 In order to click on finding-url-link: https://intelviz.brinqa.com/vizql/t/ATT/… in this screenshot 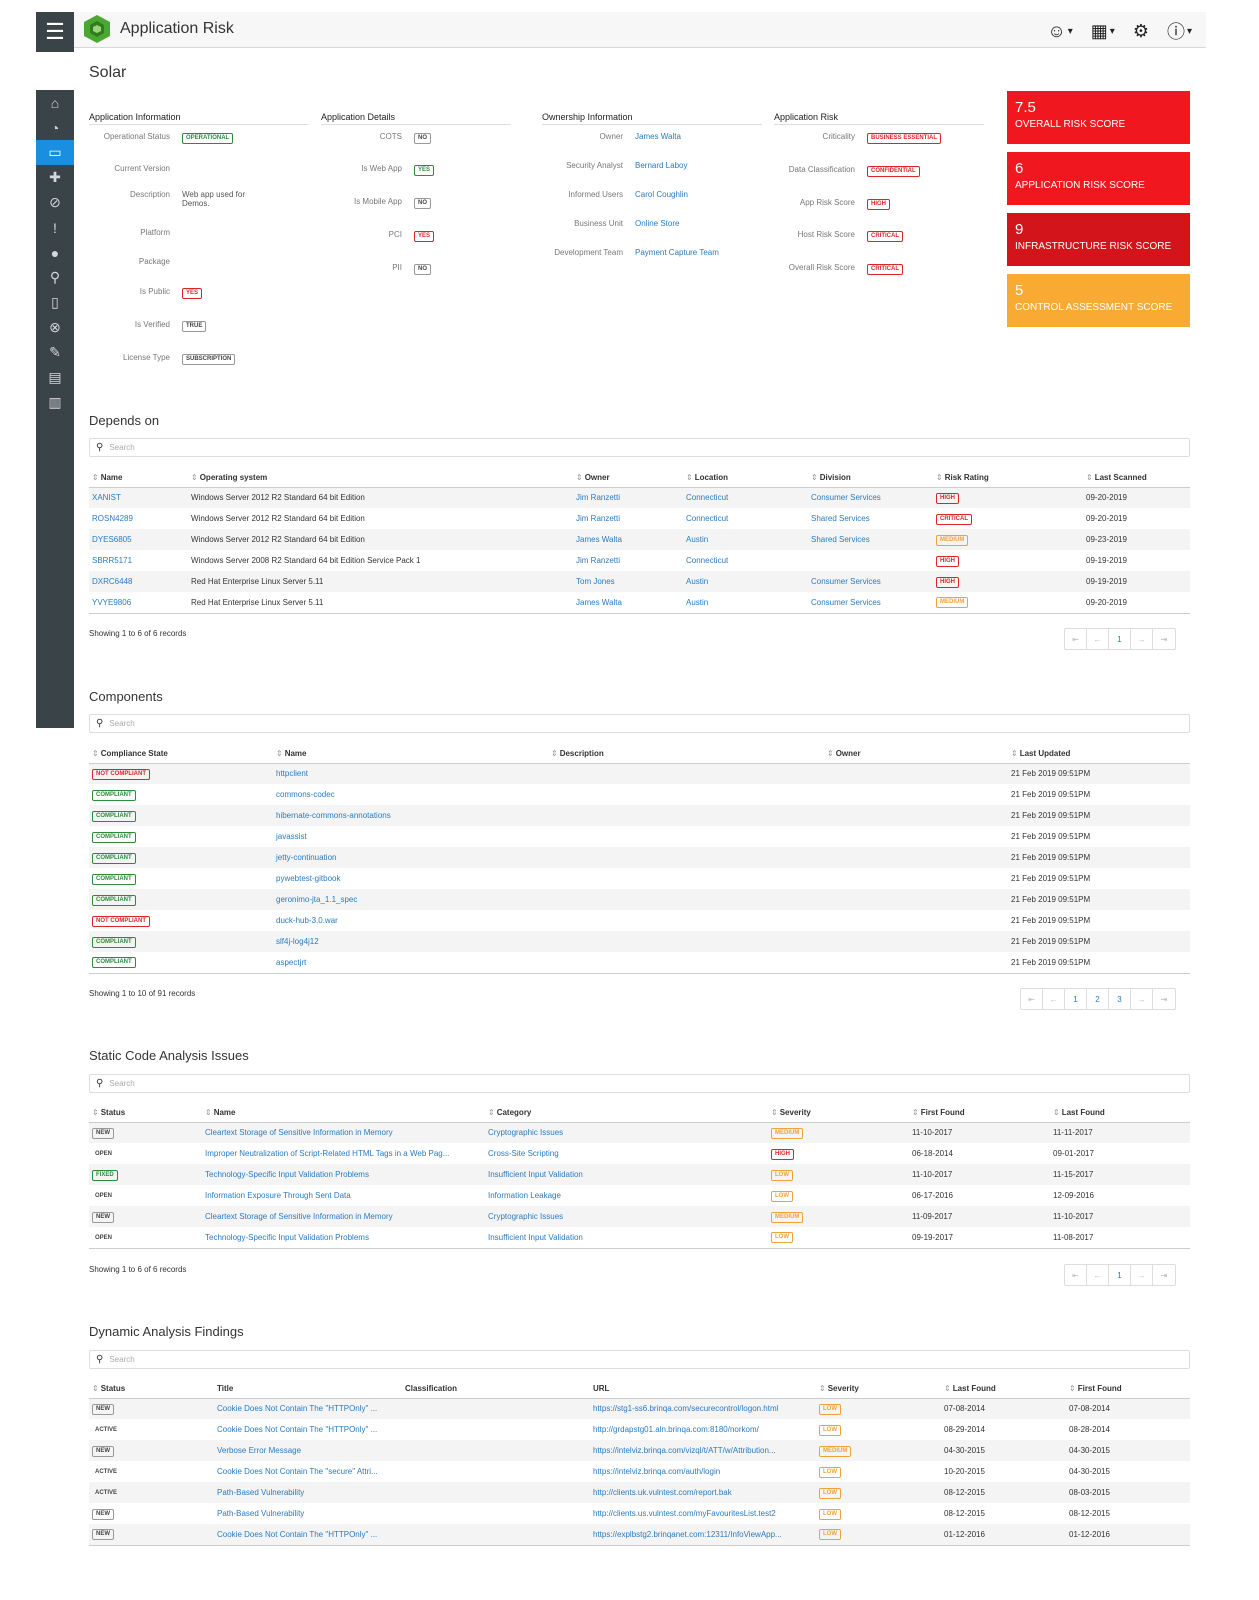, I will do `click(684, 1450)`.